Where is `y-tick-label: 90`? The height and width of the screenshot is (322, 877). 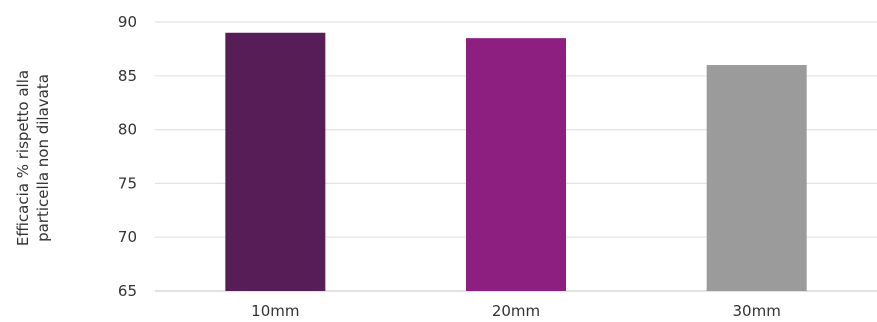 y-tick-label: 90 is located at coordinates (127, 22).